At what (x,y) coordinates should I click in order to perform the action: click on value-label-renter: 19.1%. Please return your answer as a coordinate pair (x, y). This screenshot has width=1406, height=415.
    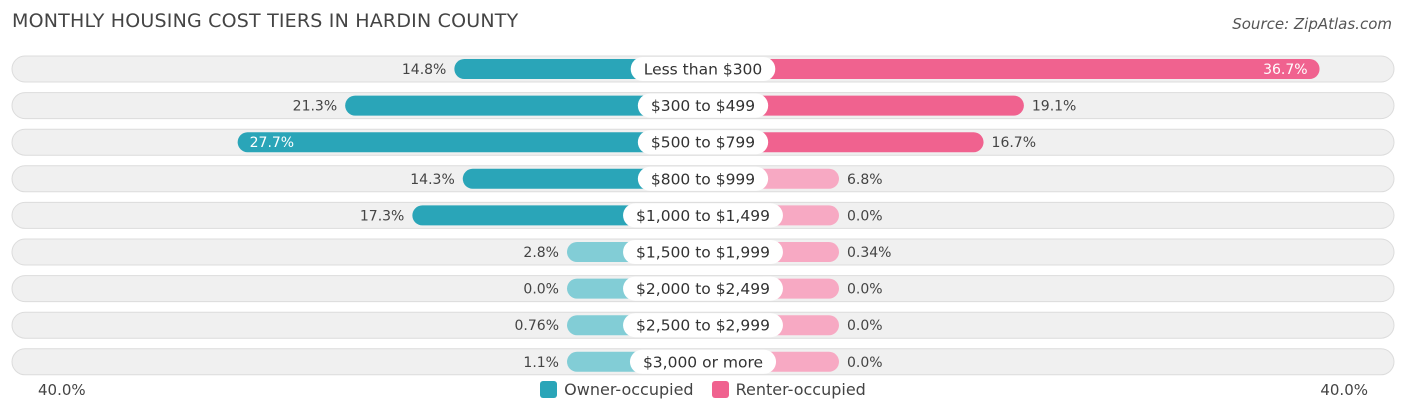
    Looking at the image, I should click on (1054, 107).